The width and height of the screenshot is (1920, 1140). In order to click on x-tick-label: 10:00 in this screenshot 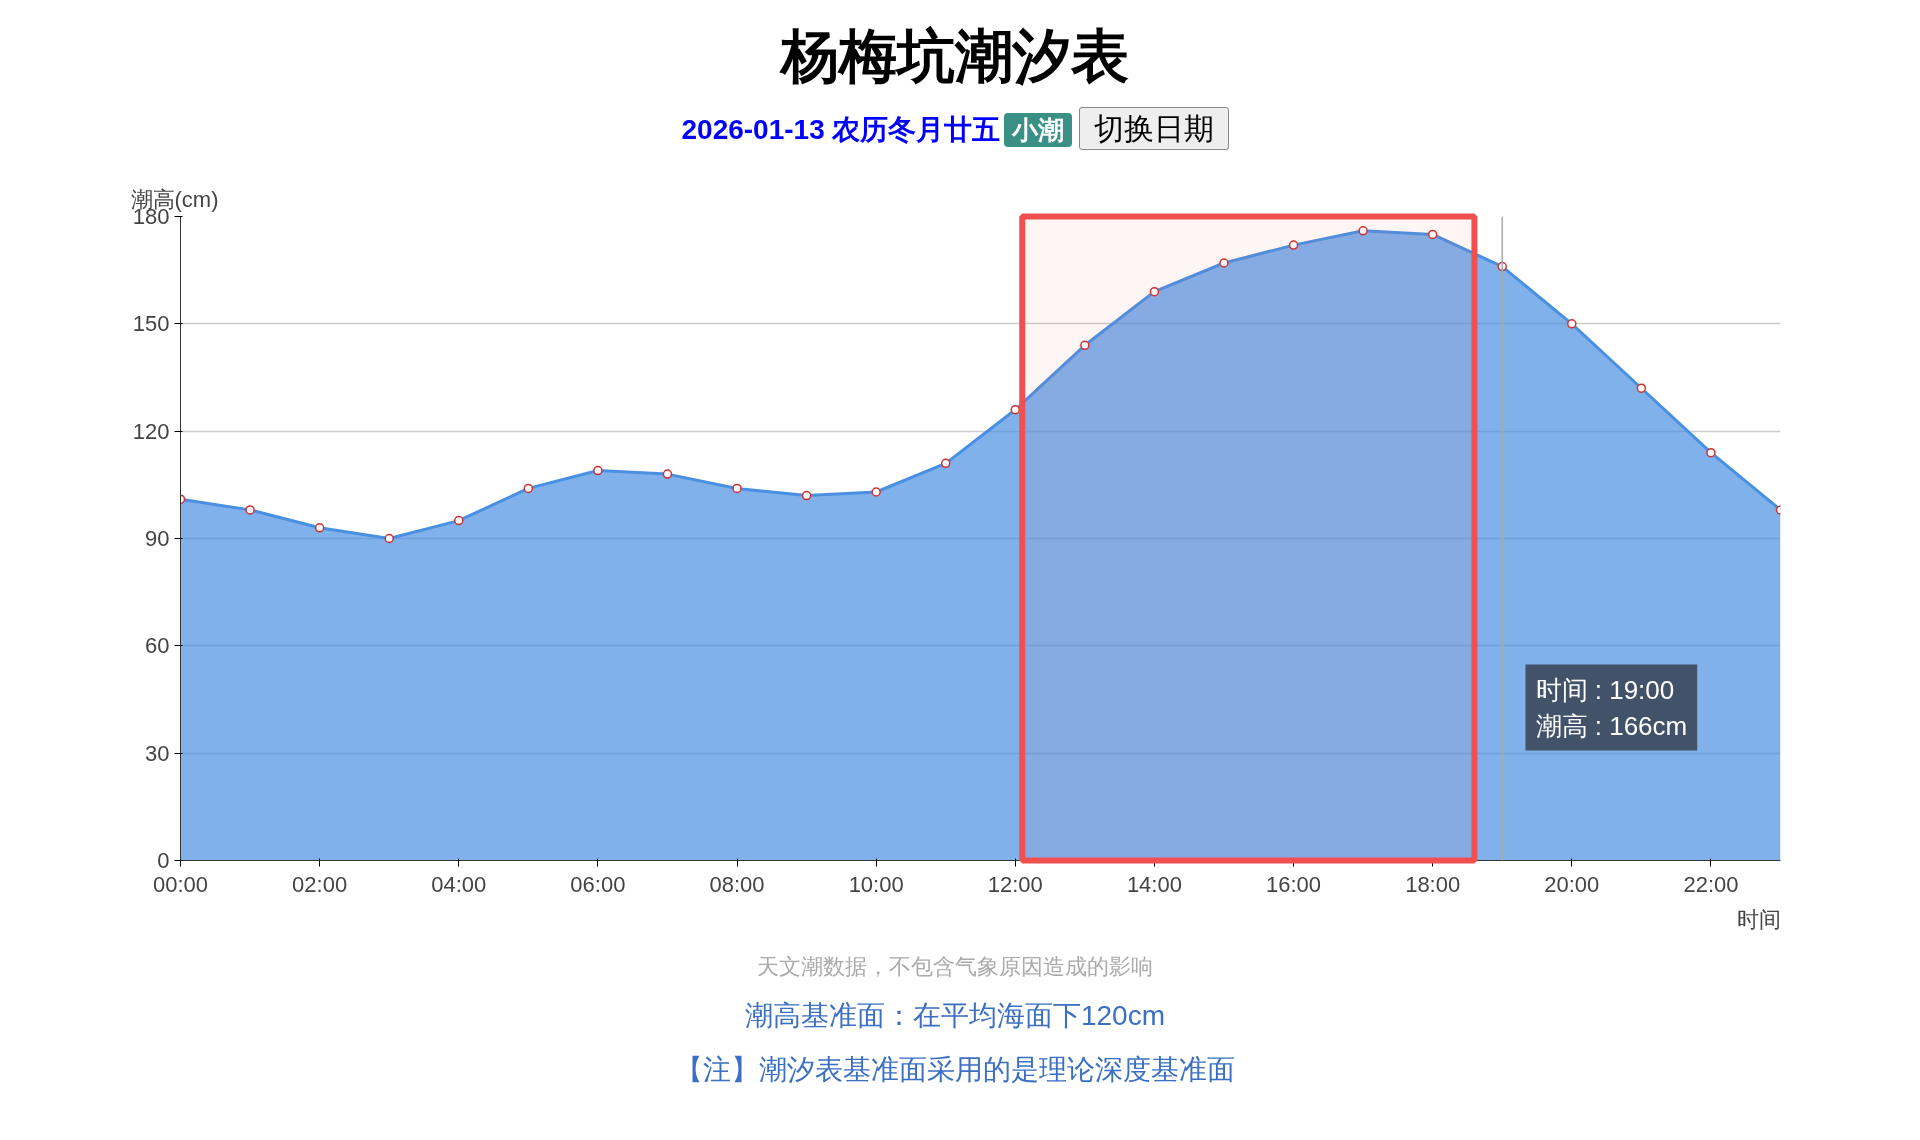, I will do `click(876, 884)`.